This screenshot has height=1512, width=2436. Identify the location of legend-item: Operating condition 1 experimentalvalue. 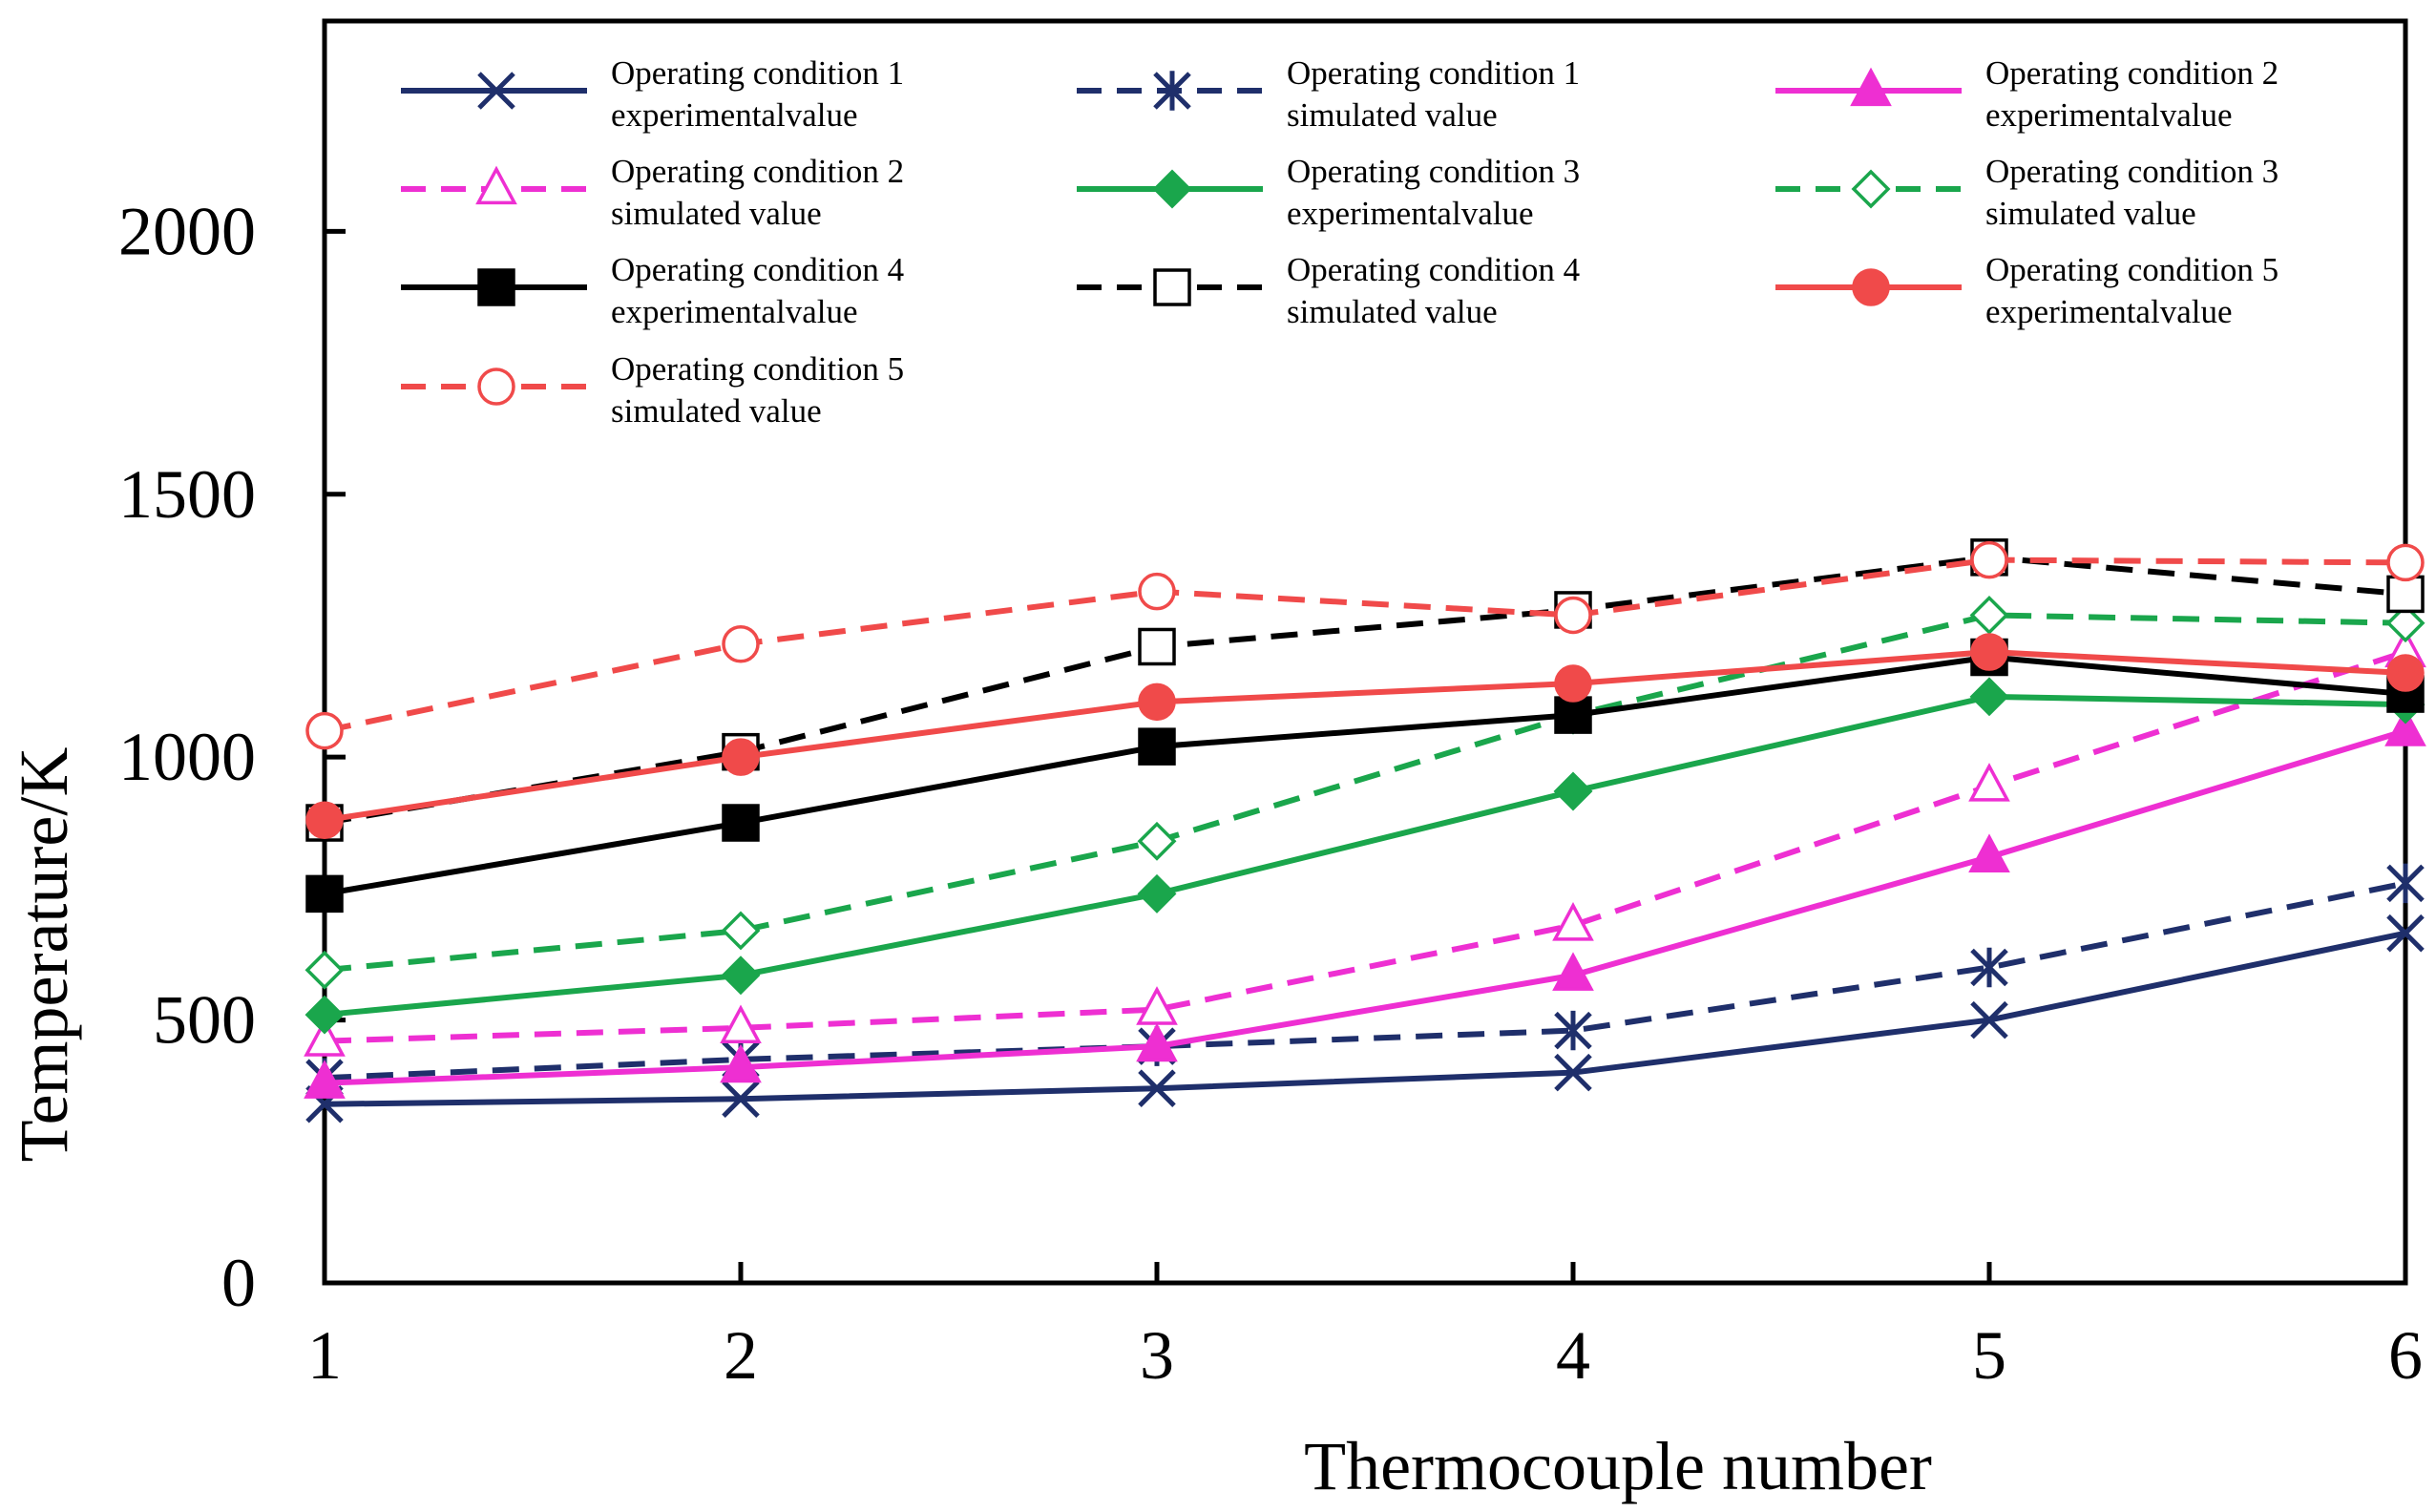
(652, 94).